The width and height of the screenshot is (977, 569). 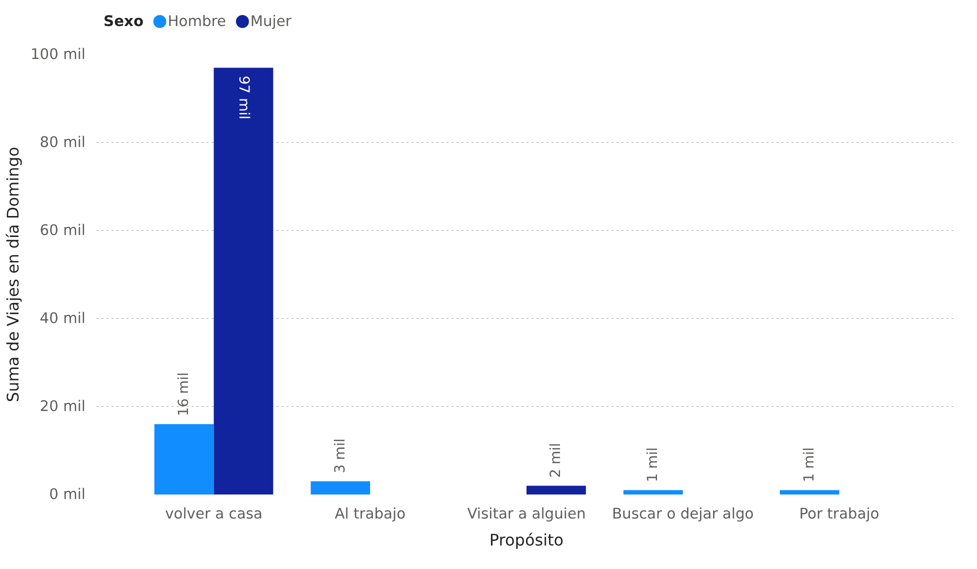 I want to click on y-tick-label: 40 mil, so click(x=63, y=318).